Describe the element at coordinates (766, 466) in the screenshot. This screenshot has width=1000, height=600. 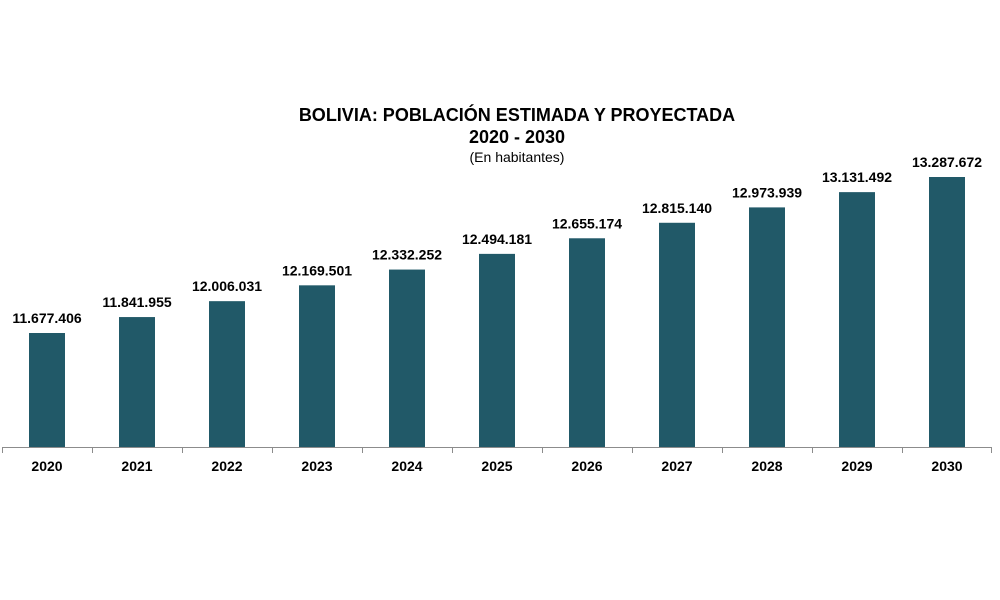
I see `x-tick-label-2028: 2028` at that location.